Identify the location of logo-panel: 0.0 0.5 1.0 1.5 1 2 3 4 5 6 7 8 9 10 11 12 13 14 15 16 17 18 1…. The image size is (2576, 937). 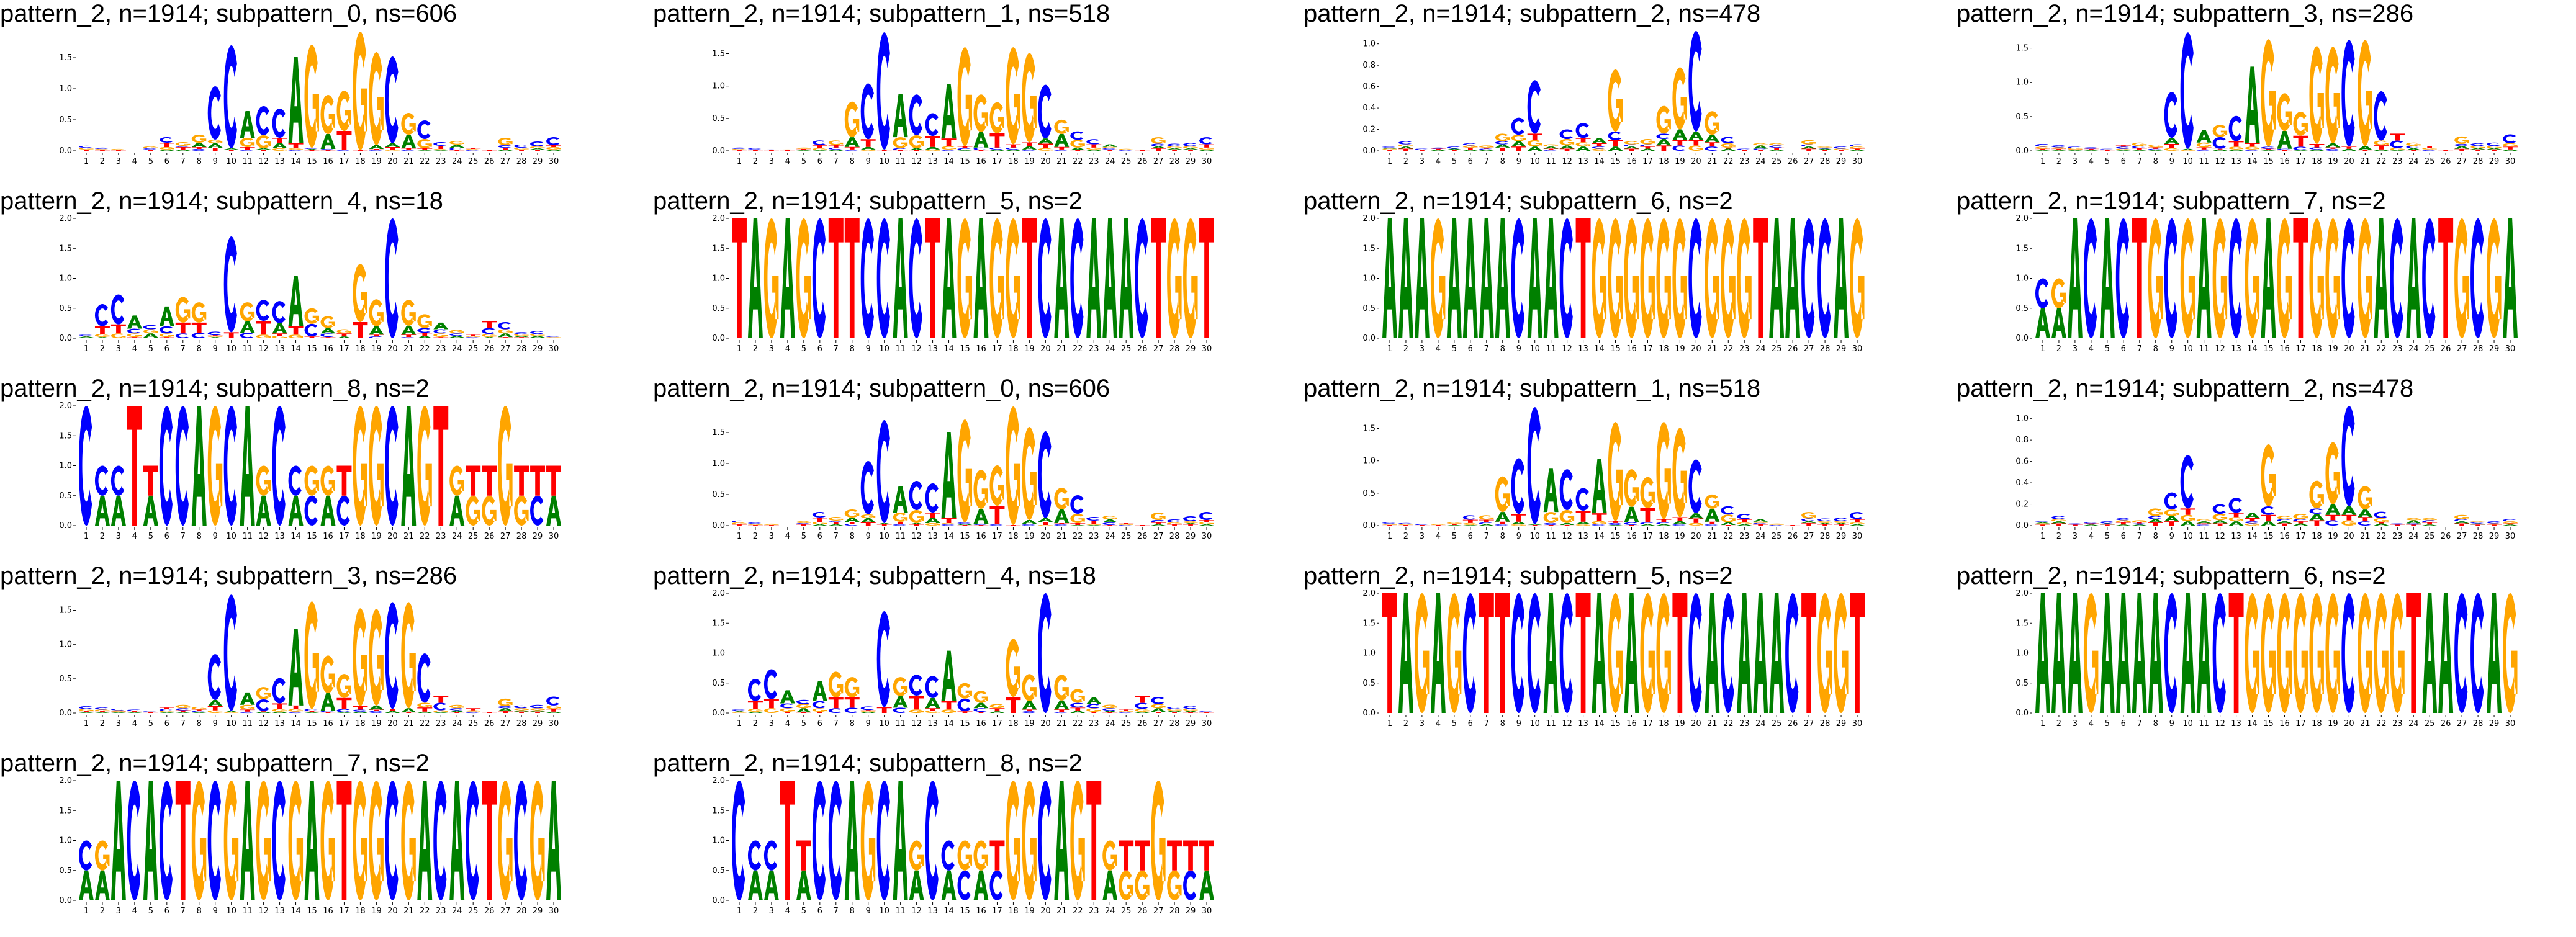
(323, 656).